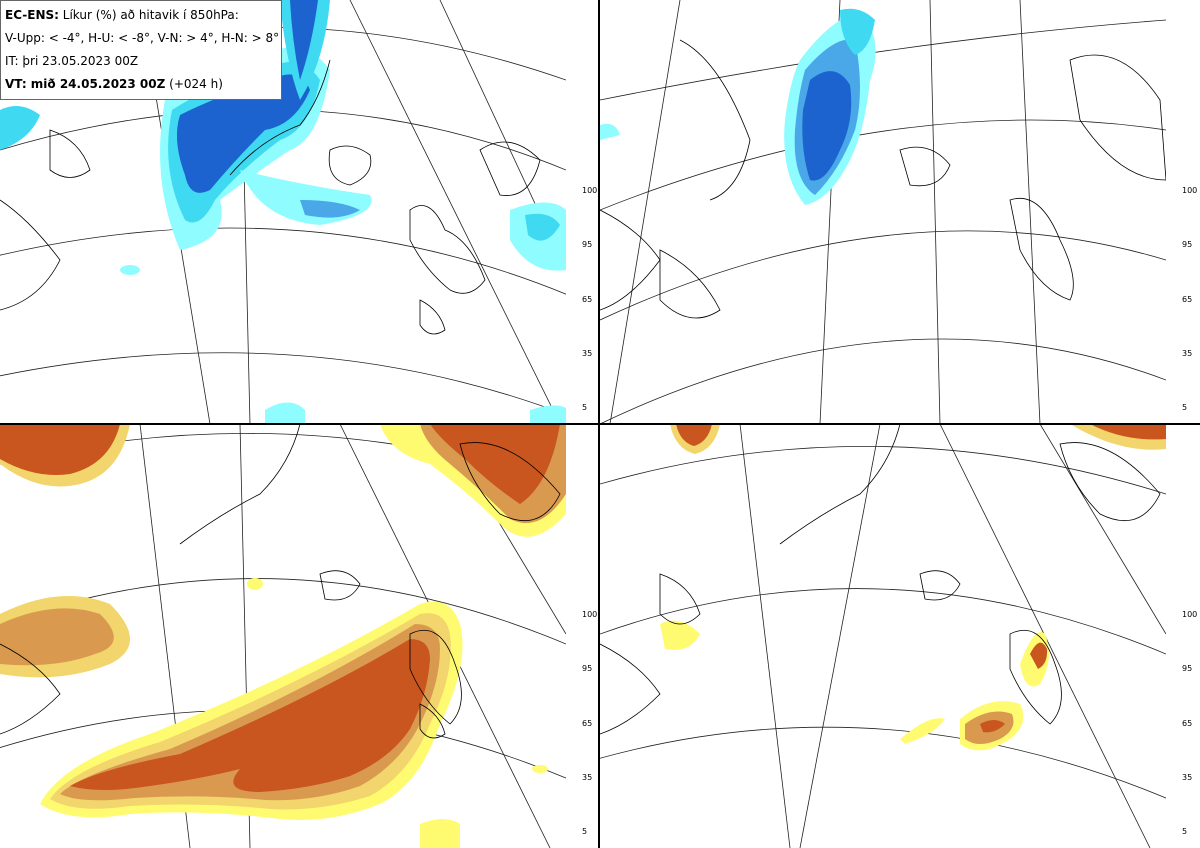 This screenshot has height=848, width=1200. Describe the element at coordinates (122, 15) in the screenshot. I see `info-title: EC-ENS: Líkur (%) að hitavik í 850hPa:` at that location.